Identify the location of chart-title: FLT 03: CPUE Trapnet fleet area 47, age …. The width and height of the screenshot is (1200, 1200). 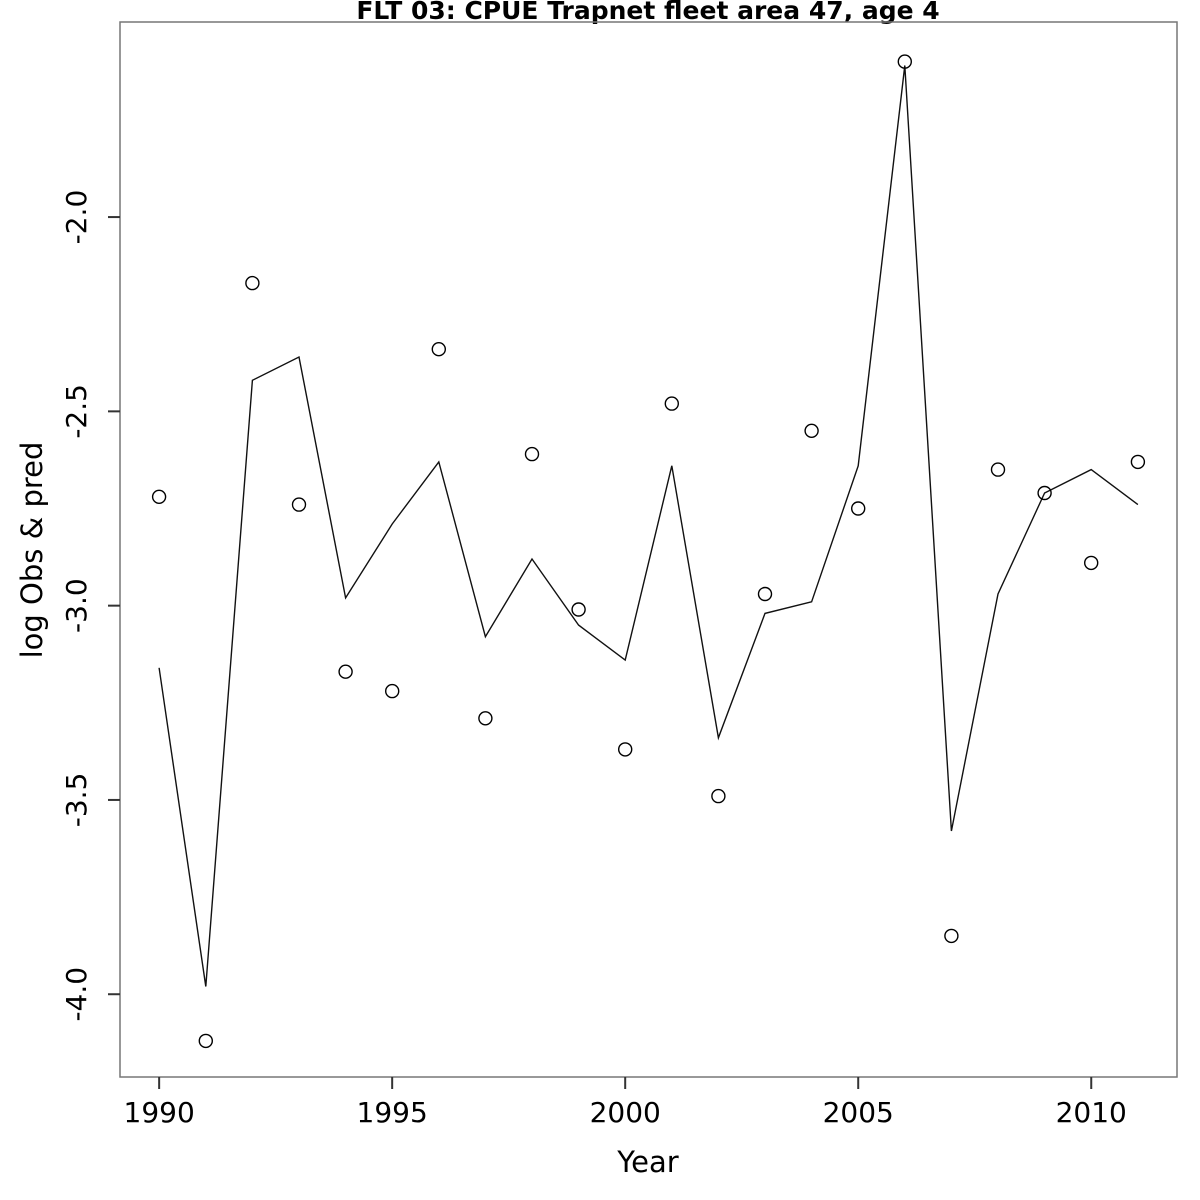
(647, 12).